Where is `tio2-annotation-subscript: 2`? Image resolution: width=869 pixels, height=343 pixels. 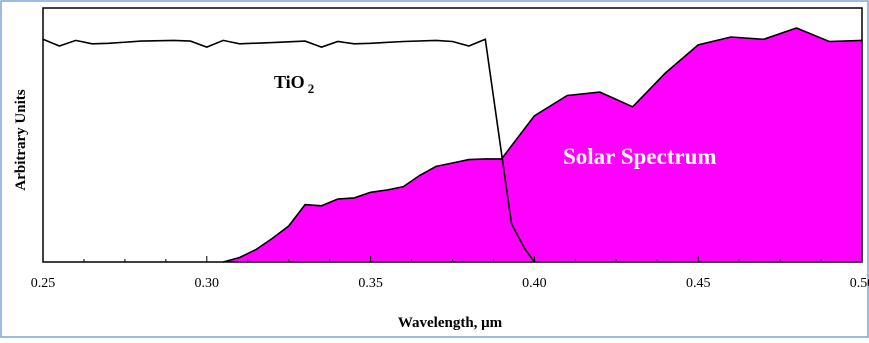 tio2-annotation-subscript: 2 is located at coordinates (311, 88).